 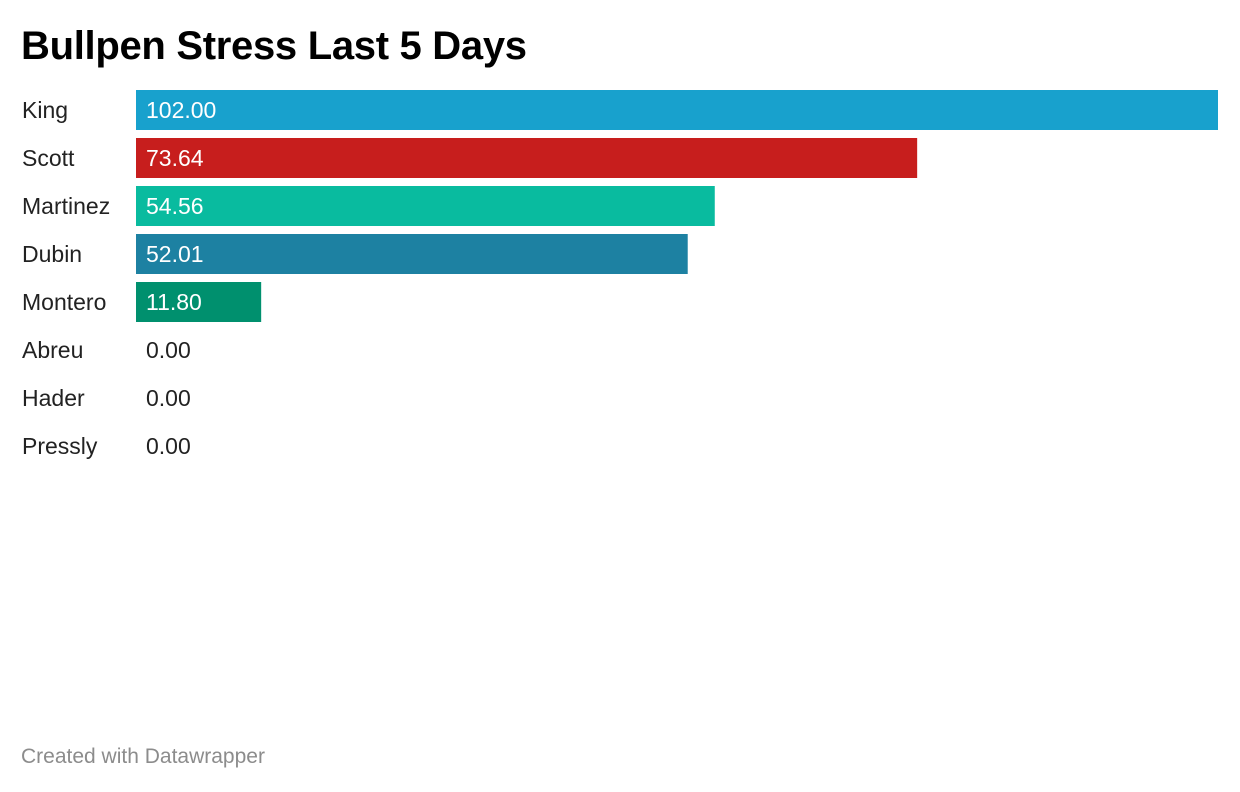 What do you see at coordinates (52, 254) in the screenshot?
I see `category-label: Dubin` at bounding box center [52, 254].